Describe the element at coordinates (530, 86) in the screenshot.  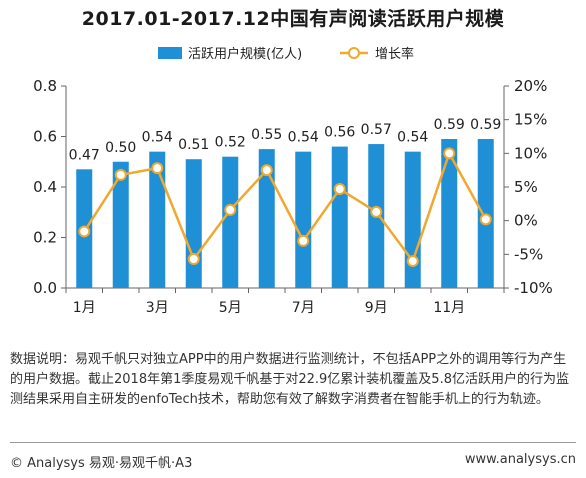
I see `y-right-tick-label: 20%` at that location.